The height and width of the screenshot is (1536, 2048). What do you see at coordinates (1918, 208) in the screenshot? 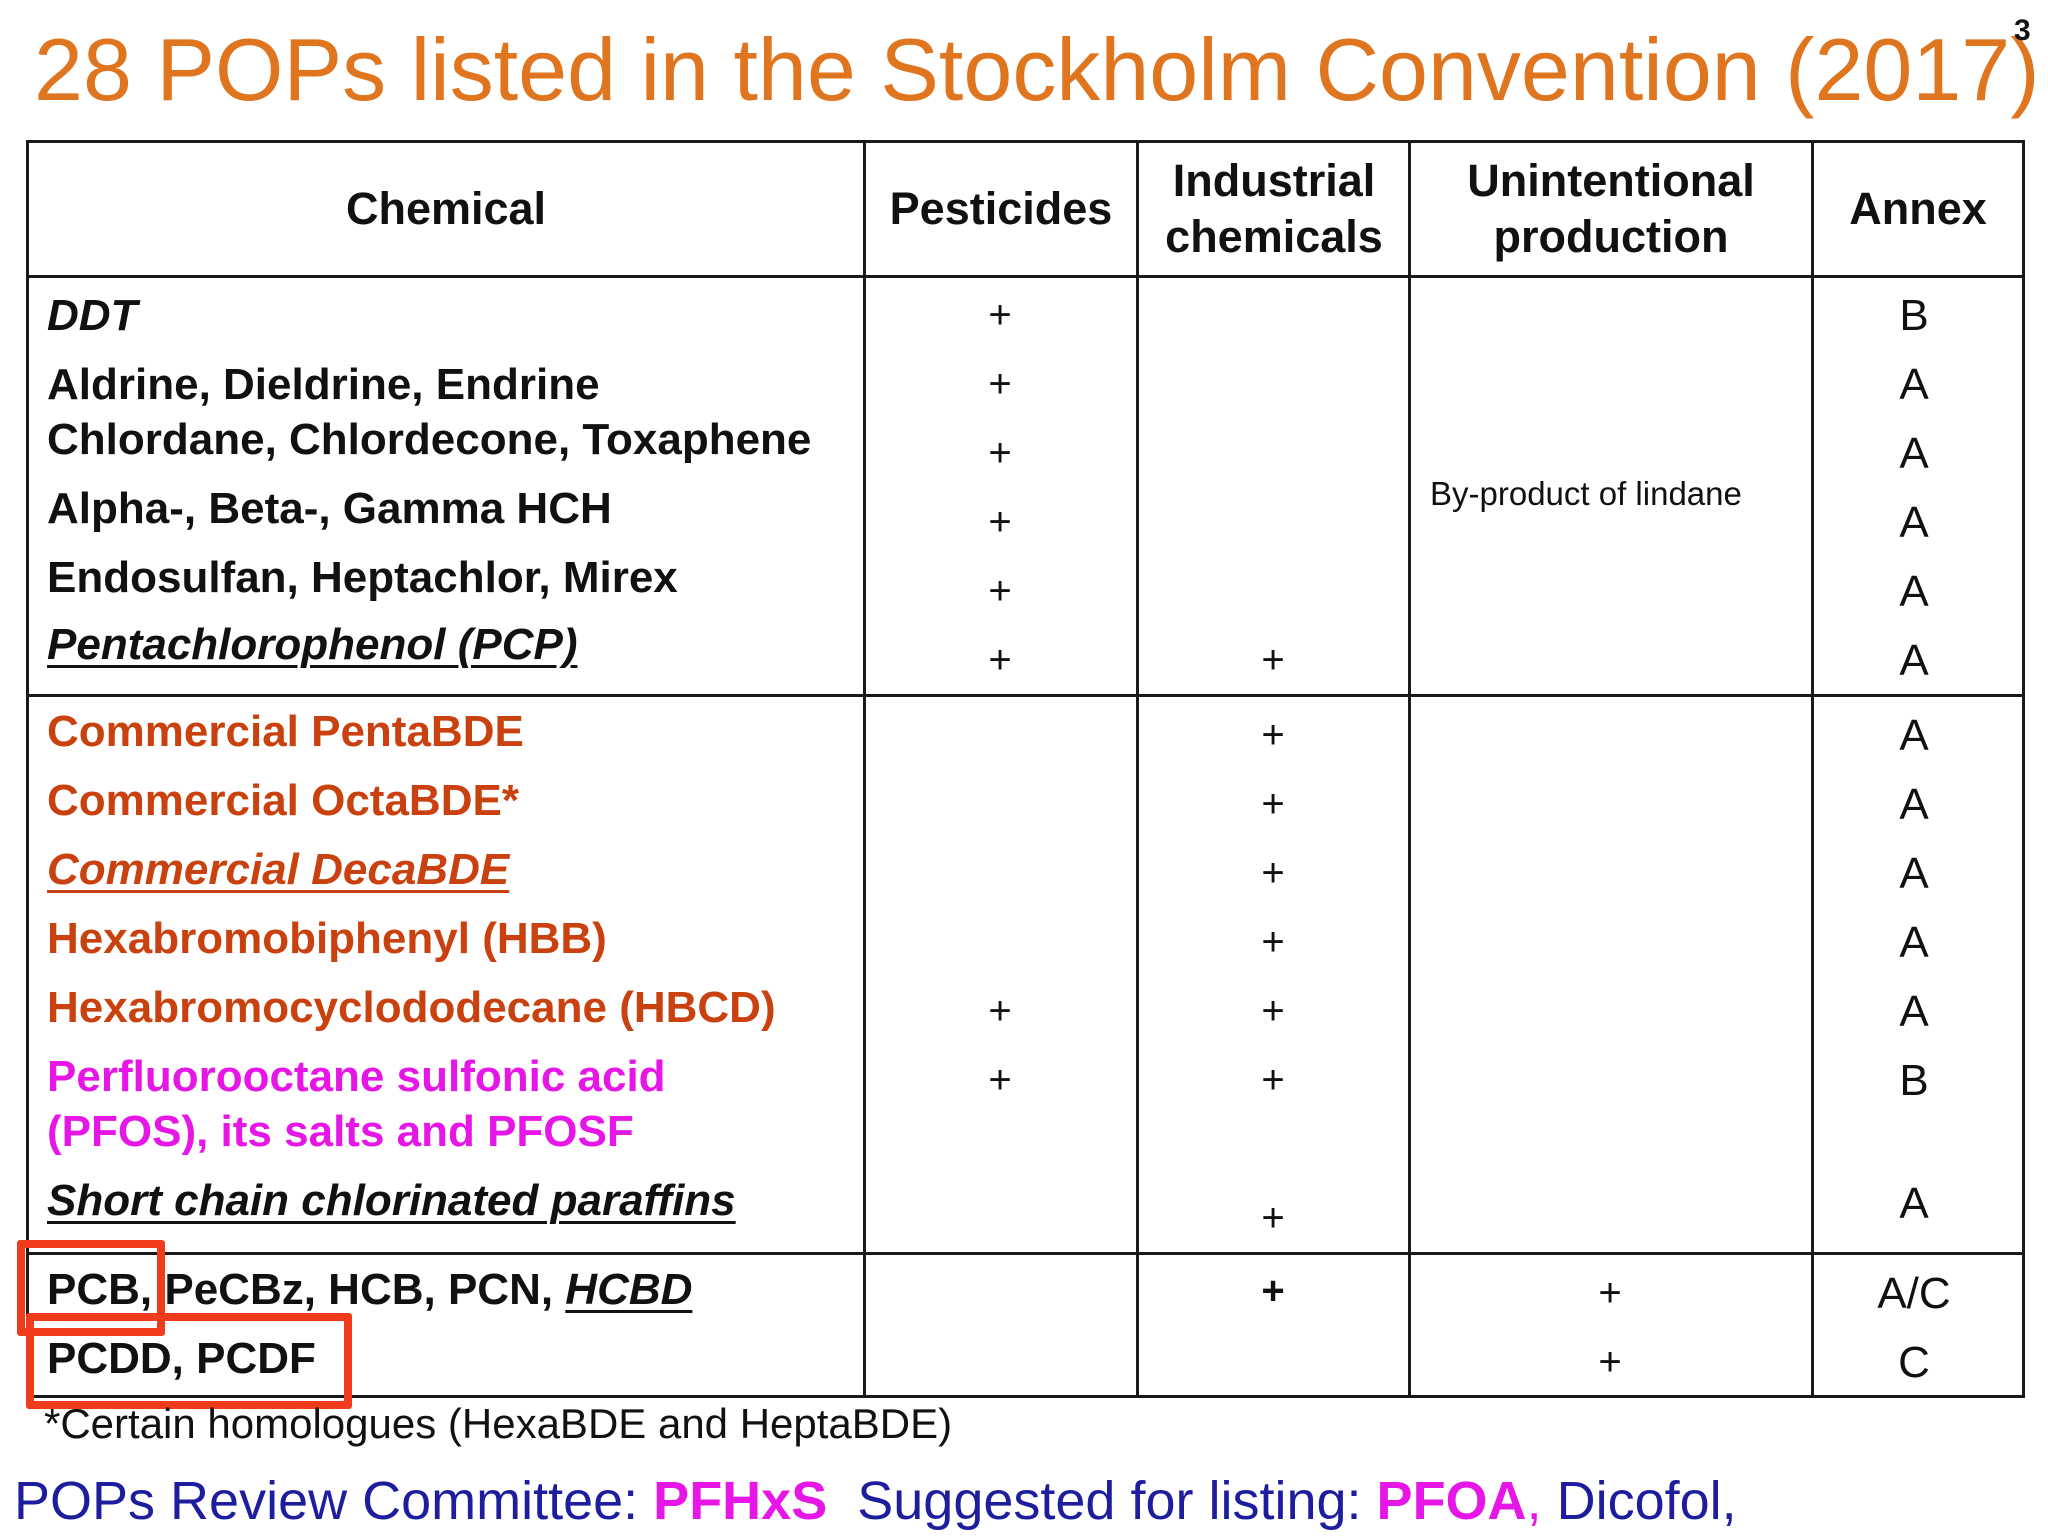
I see `header-annex: Annex` at bounding box center [1918, 208].